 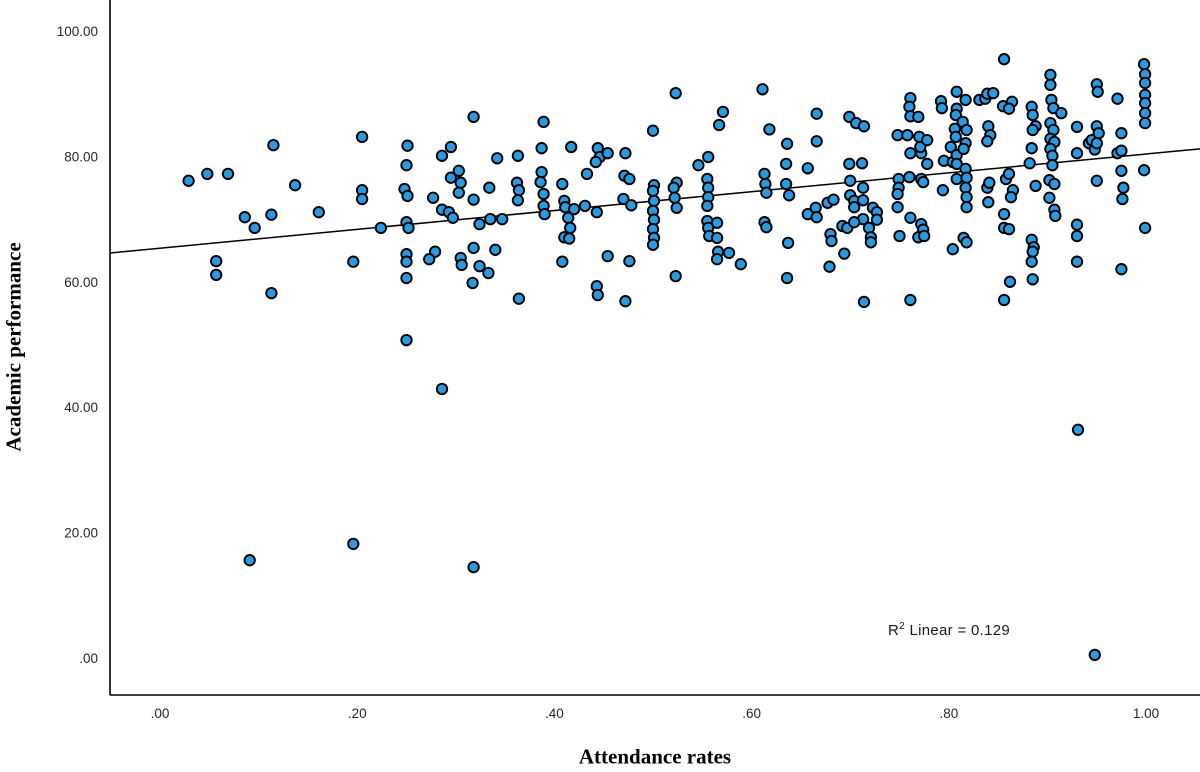 I want to click on x-tick-label: .60, so click(x=751, y=713).